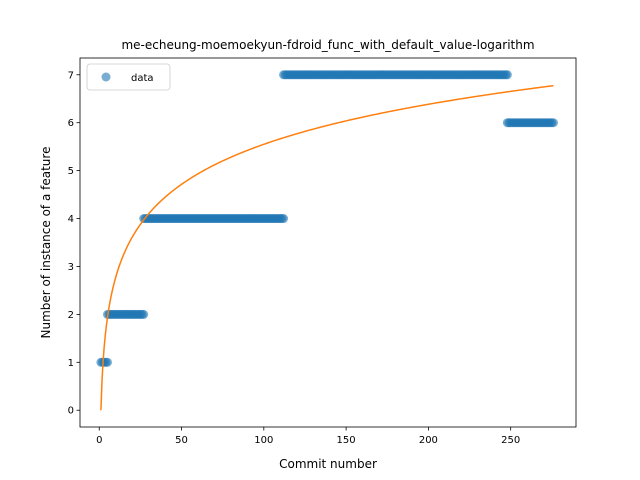  I want to click on x-axis-label: Commit number, so click(328, 464).